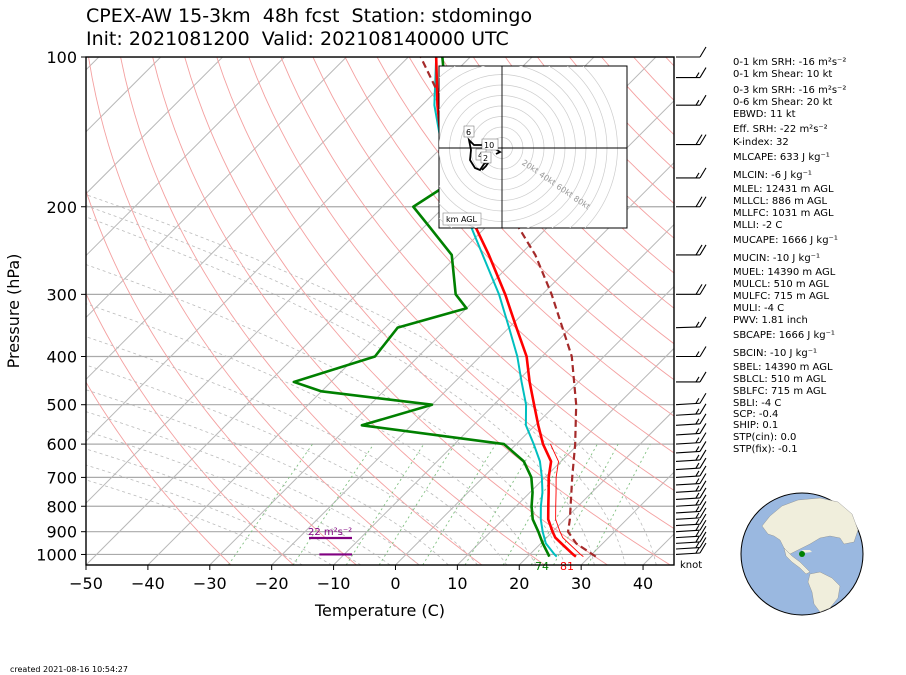 This screenshot has height=675, width=906. I want to click on y-tick-label: 900, so click(61, 532).